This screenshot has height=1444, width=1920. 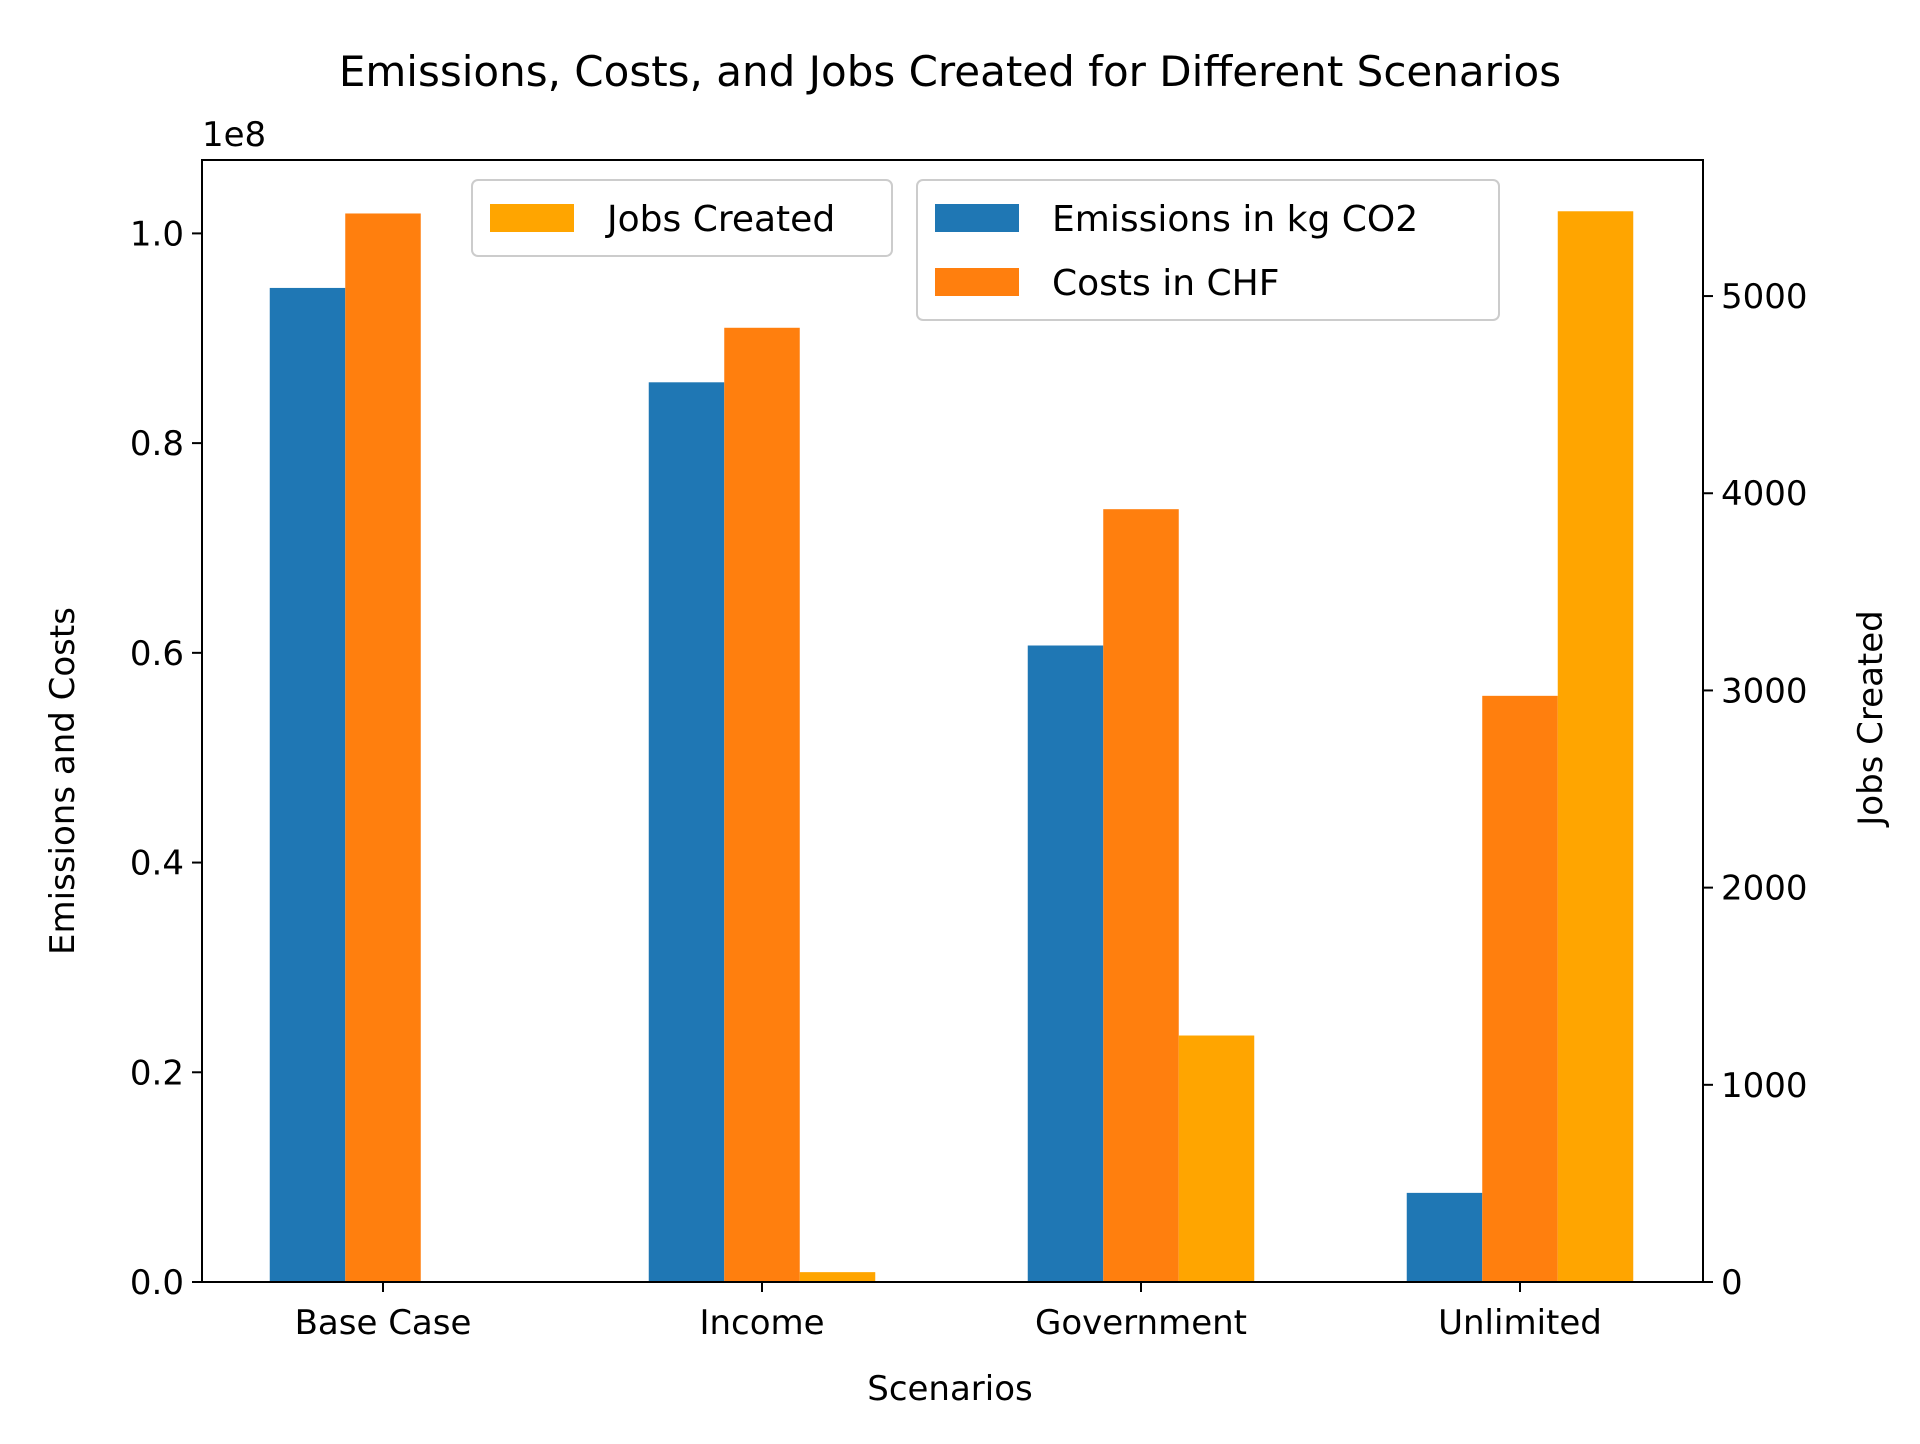 I want to click on y2-tick-label: 0, so click(x=1732, y=1283).